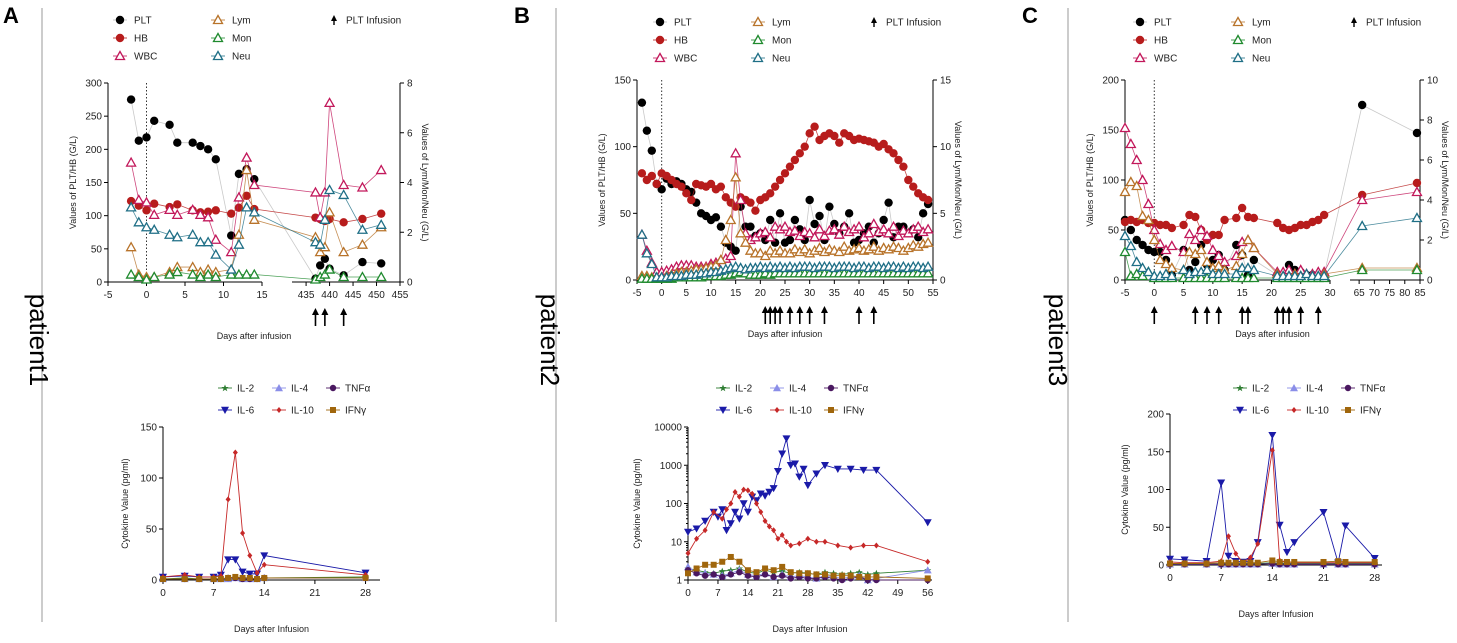 This screenshot has height=643, width=1457. What do you see at coordinates (1261, 59) in the screenshot?
I see `legend-label-Neu: Neu` at bounding box center [1261, 59].